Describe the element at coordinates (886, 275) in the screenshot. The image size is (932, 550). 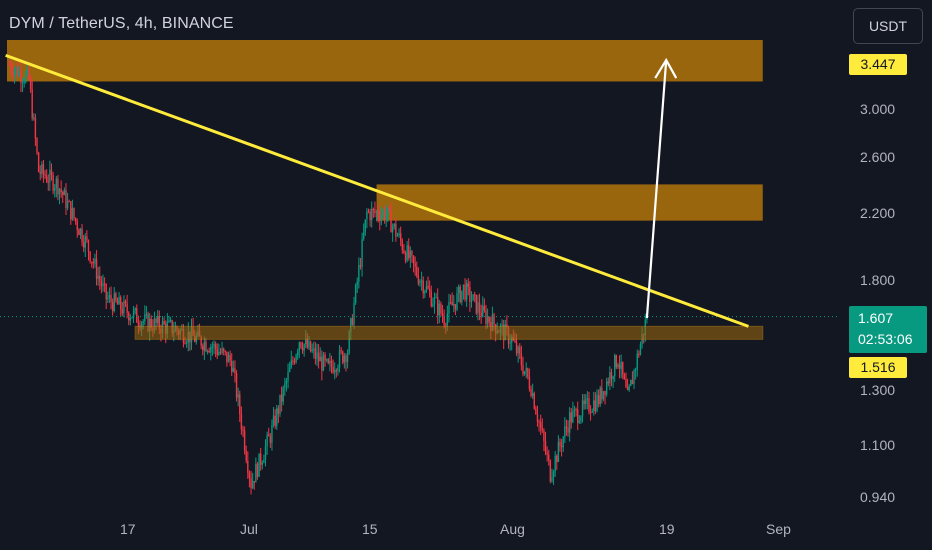
I see `price-scale` at that location.